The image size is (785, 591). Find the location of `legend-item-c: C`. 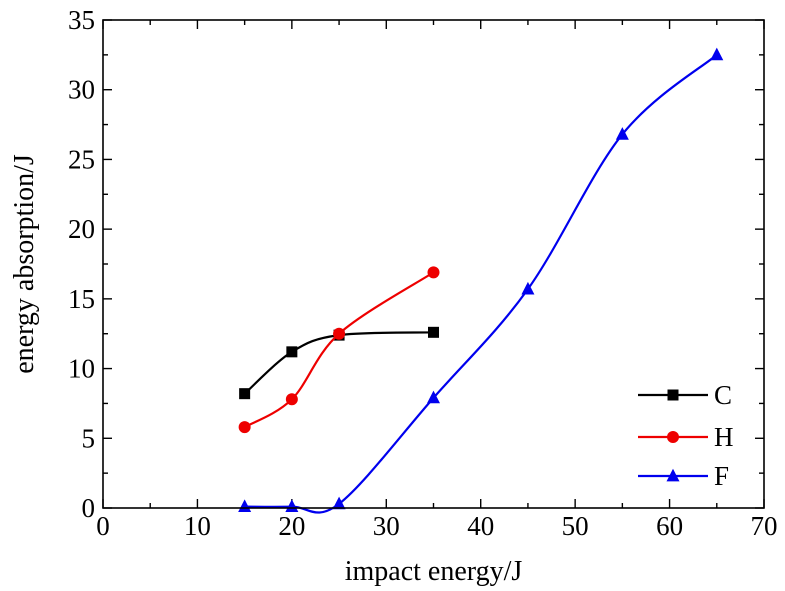

legend-item-c: C is located at coordinates (685, 395).